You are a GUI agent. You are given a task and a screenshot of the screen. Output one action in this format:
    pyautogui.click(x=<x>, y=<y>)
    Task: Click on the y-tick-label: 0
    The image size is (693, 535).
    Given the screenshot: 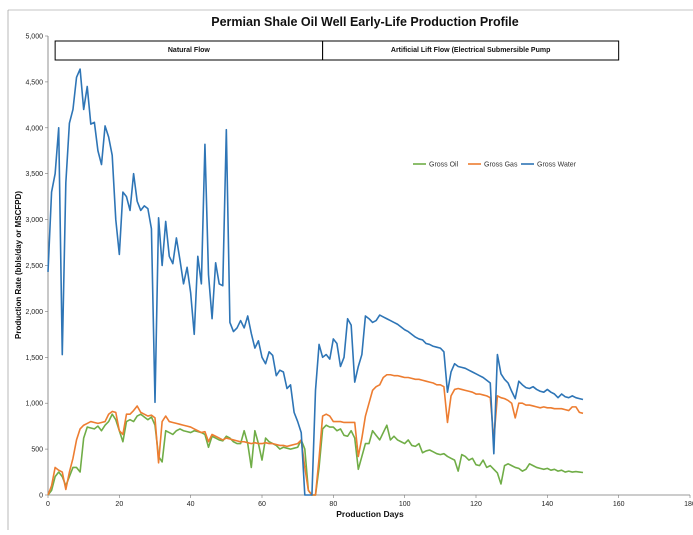 What is the action you would take?
    pyautogui.click(x=41, y=496)
    